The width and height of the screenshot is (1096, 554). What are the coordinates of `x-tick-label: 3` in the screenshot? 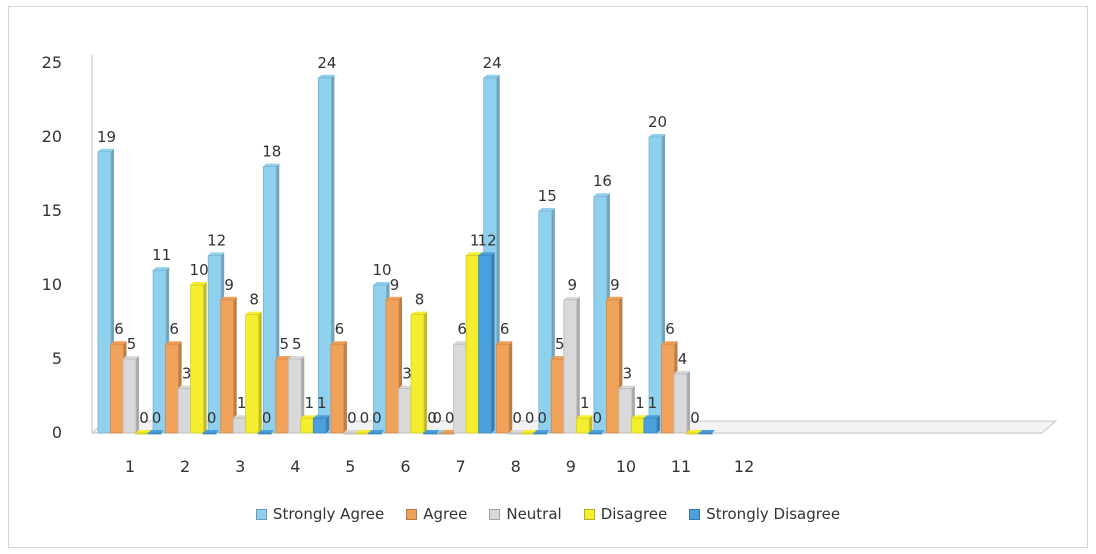 It's located at (240, 466).